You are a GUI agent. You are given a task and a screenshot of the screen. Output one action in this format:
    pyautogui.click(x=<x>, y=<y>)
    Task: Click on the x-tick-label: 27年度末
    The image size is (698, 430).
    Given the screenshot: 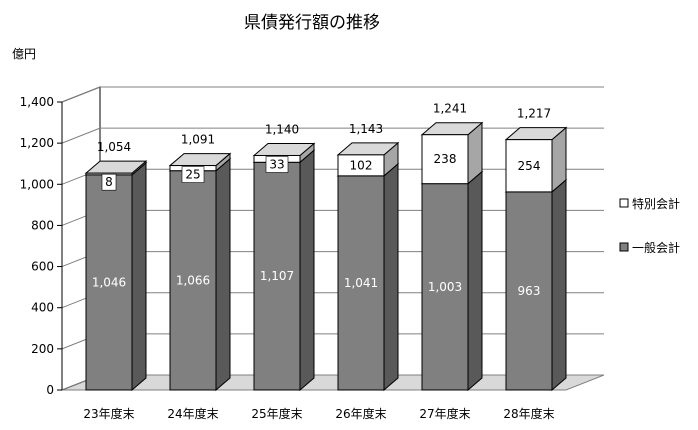 What is the action you would take?
    pyautogui.click(x=444, y=413)
    